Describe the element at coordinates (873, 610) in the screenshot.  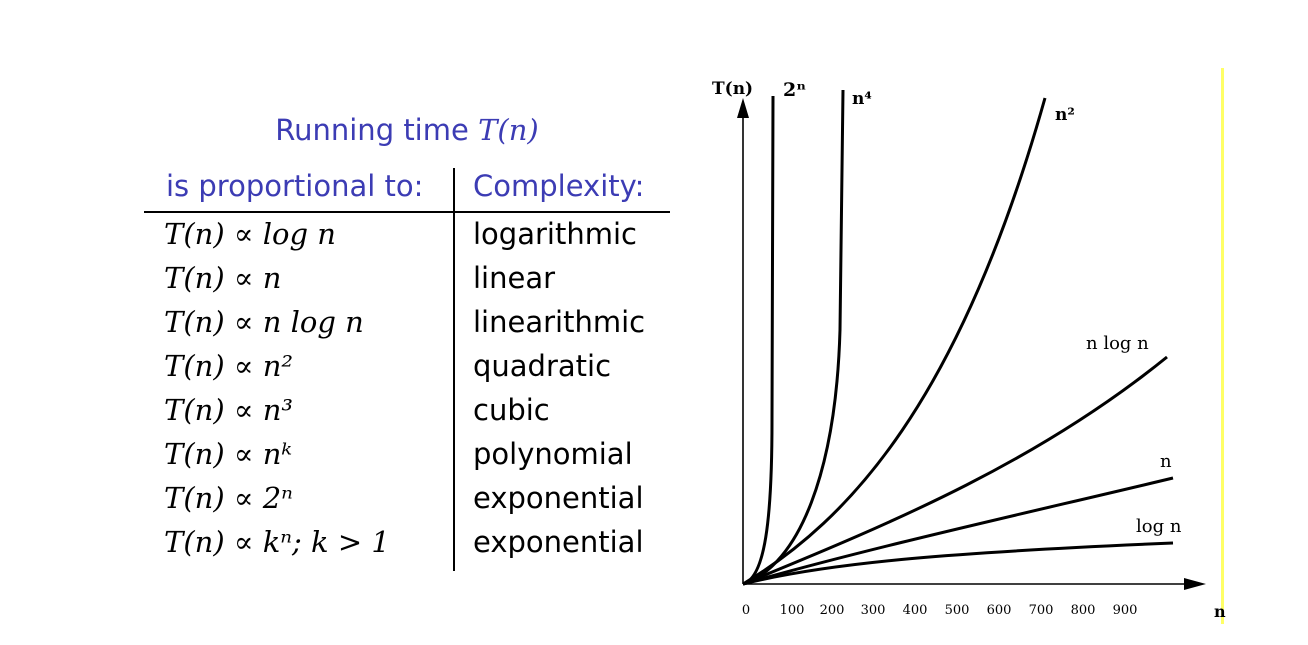
I see `x-tick-label: 300` at that location.